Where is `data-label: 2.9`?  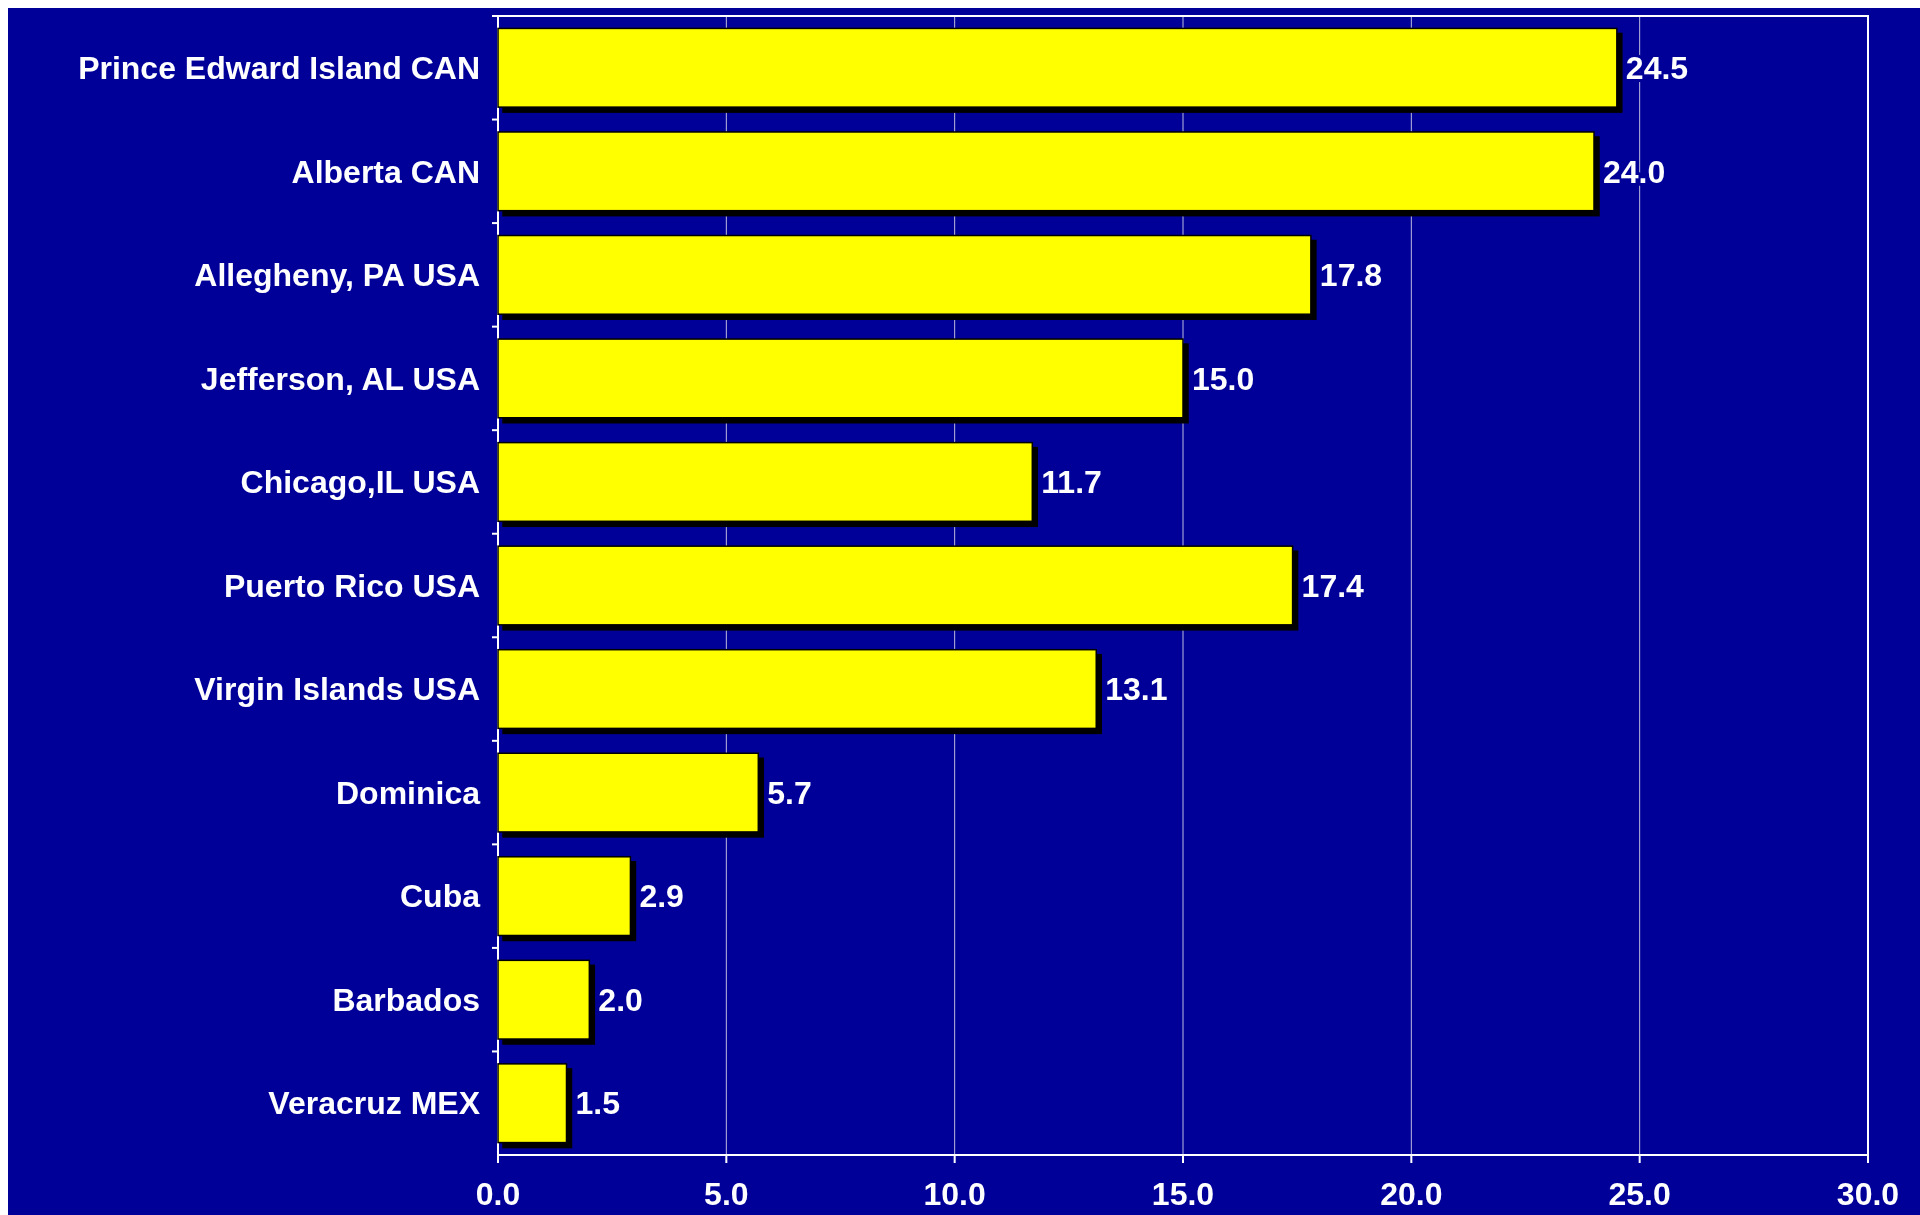 data-label: 2.9 is located at coordinates (661, 896).